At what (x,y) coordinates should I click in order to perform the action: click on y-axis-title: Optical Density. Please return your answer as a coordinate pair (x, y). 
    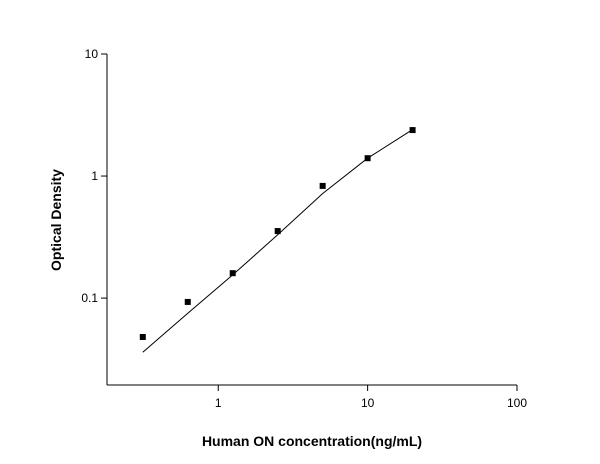
    Looking at the image, I should click on (56, 220).